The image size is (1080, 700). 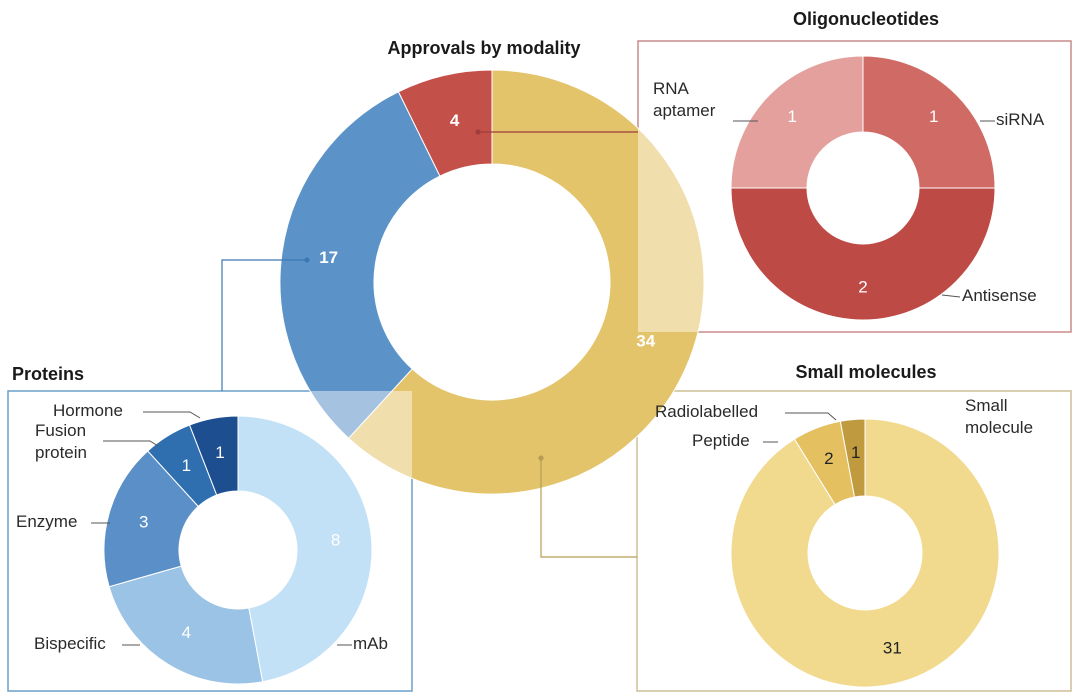 I want to click on proteins-connector-dot, so click(x=307, y=260).